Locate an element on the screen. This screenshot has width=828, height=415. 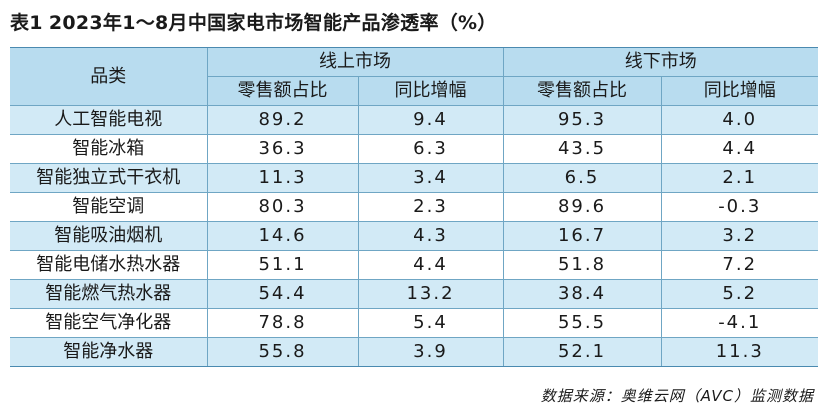
header-category: 品类 is located at coordinates (109, 77).